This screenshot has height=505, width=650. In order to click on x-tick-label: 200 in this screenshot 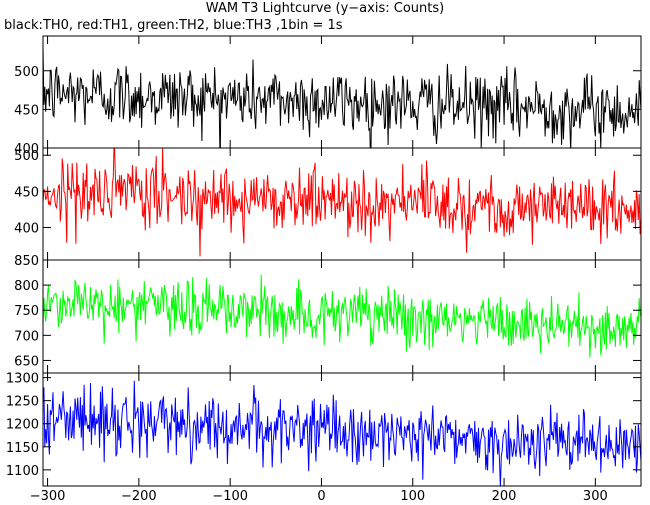, I will do `click(504, 496)`.